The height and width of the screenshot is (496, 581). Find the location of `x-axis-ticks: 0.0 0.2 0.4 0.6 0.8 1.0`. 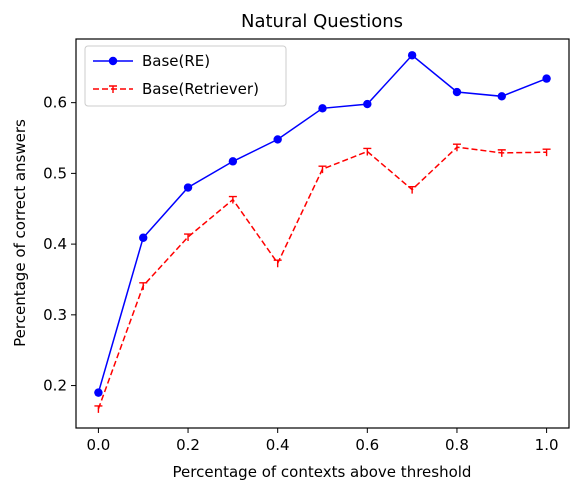

x-axis-ticks: 0.0 0.2 0.4 0.6 0.8 1.0 is located at coordinates (322, 441).